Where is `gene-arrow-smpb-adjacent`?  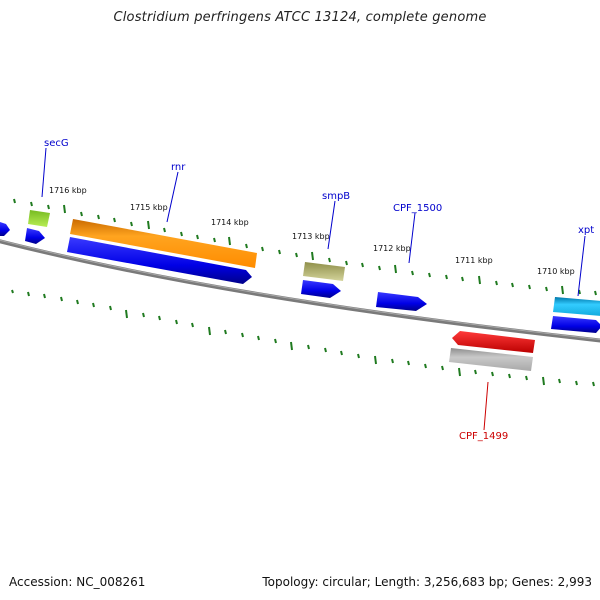 gene-arrow-smpb-adjacent is located at coordinates (321, 289).